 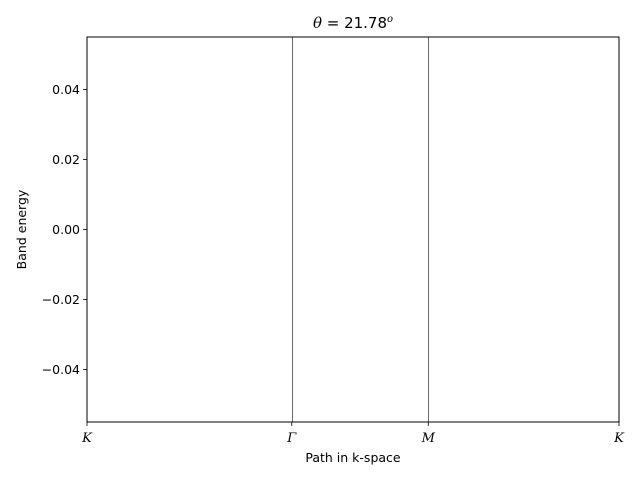 What do you see at coordinates (66, 89) in the screenshot?
I see `y-tick-label: 0.04` at bounding box center [66, 89].